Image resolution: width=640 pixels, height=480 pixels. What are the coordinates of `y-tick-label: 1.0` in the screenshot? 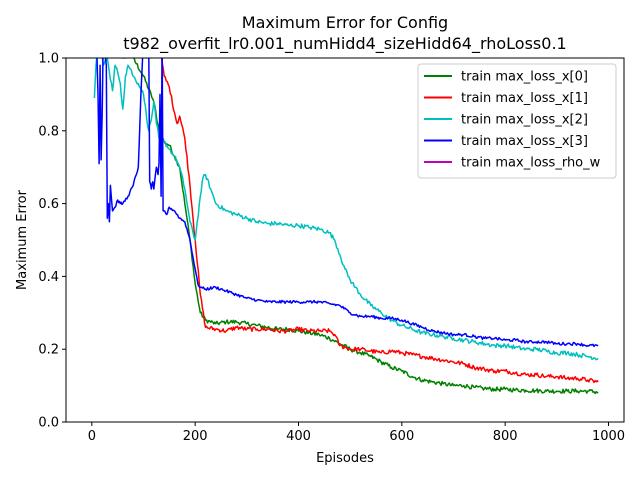 It's located at (48, 59).